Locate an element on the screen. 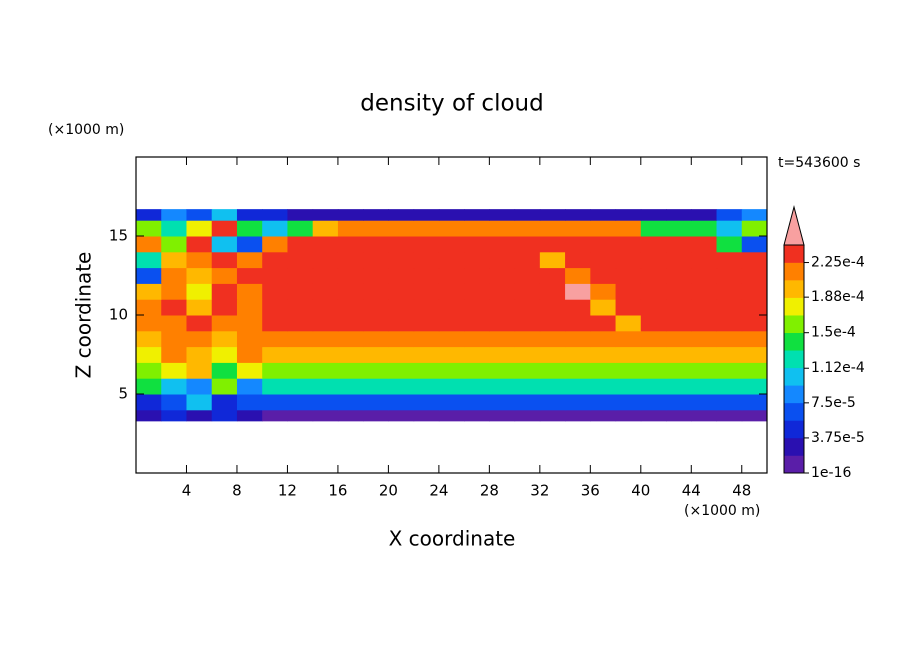 The image size is (904, 654). colorbar-frame is located at coordinates (794, 359).